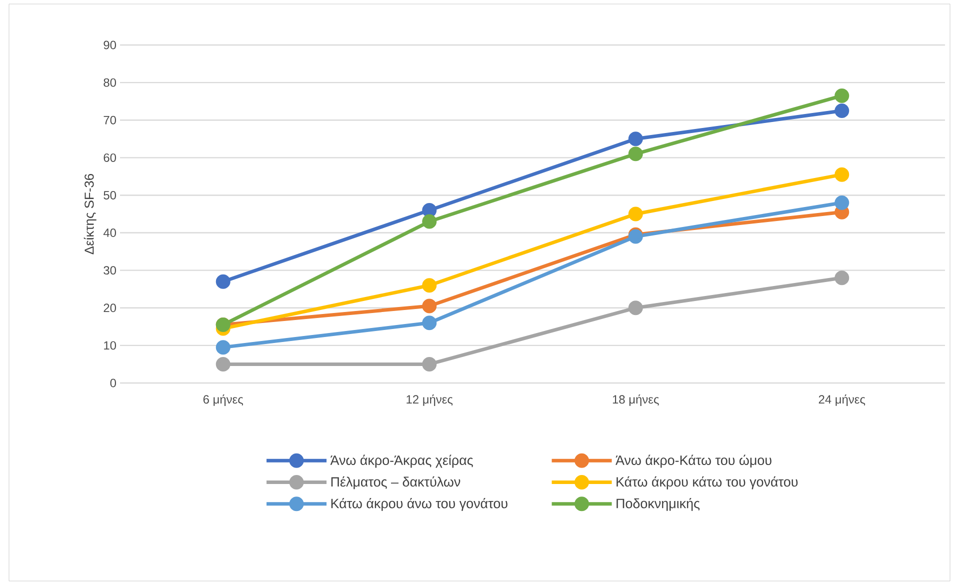 The image size is (958, 586). Describe the element at coordinates (707, 483) in the screenshot. I see `legend-label: Κάτω άκρου κάτω του γονάτου` at that location.